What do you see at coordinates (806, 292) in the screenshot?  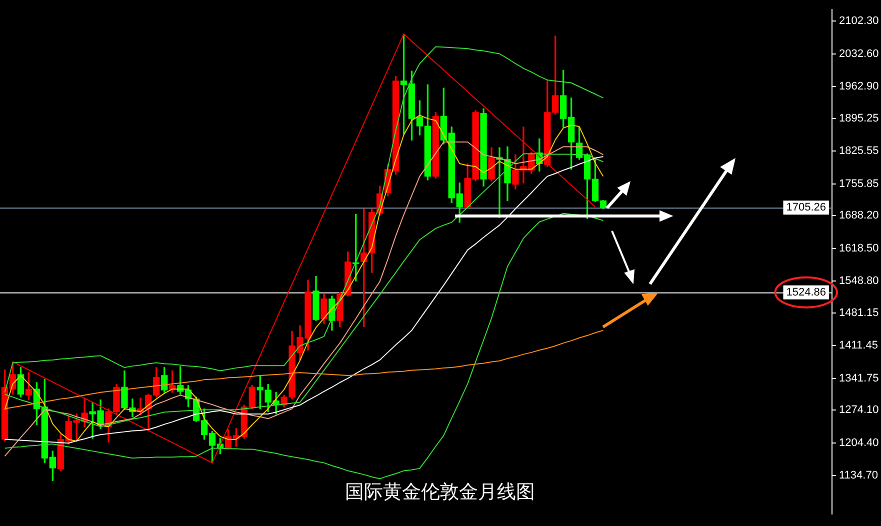 I see `ref-line-label: 1524.86` at bounding box center [806, 292].